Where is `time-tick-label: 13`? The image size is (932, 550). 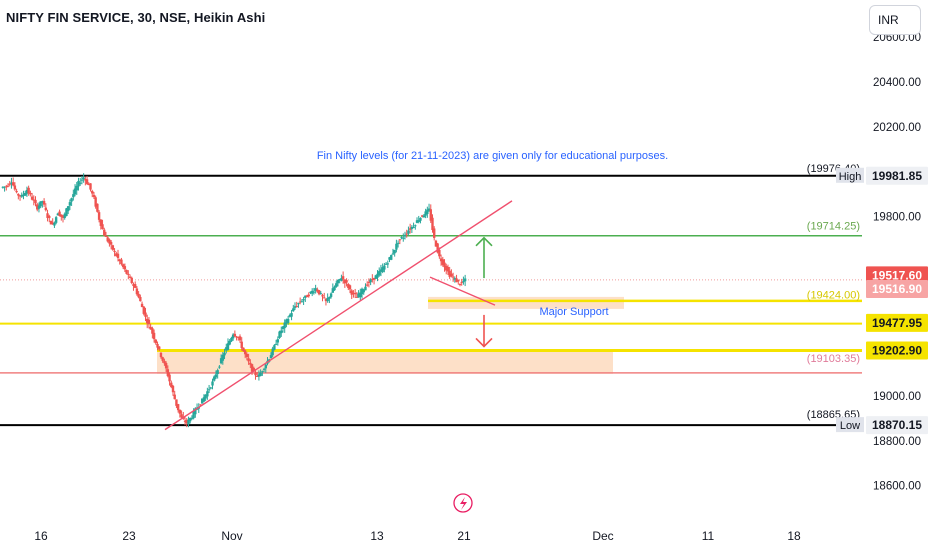
time-tick-label: 13 is located at coordinates (377, 536).